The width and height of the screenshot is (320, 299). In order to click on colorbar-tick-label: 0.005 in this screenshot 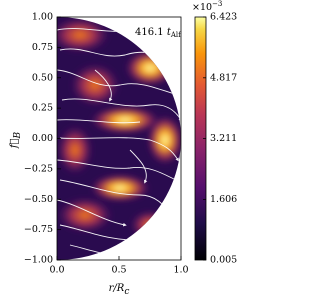, I will do `click(223, 260)`.